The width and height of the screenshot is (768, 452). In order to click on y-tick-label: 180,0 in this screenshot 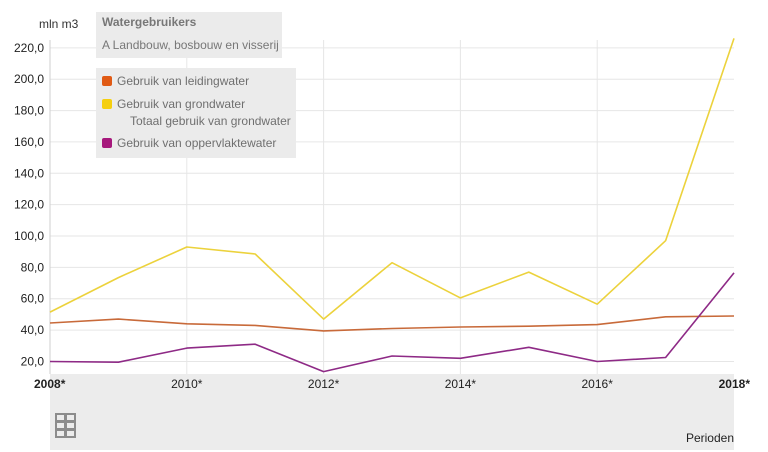, I will do `click(29, 111)`.